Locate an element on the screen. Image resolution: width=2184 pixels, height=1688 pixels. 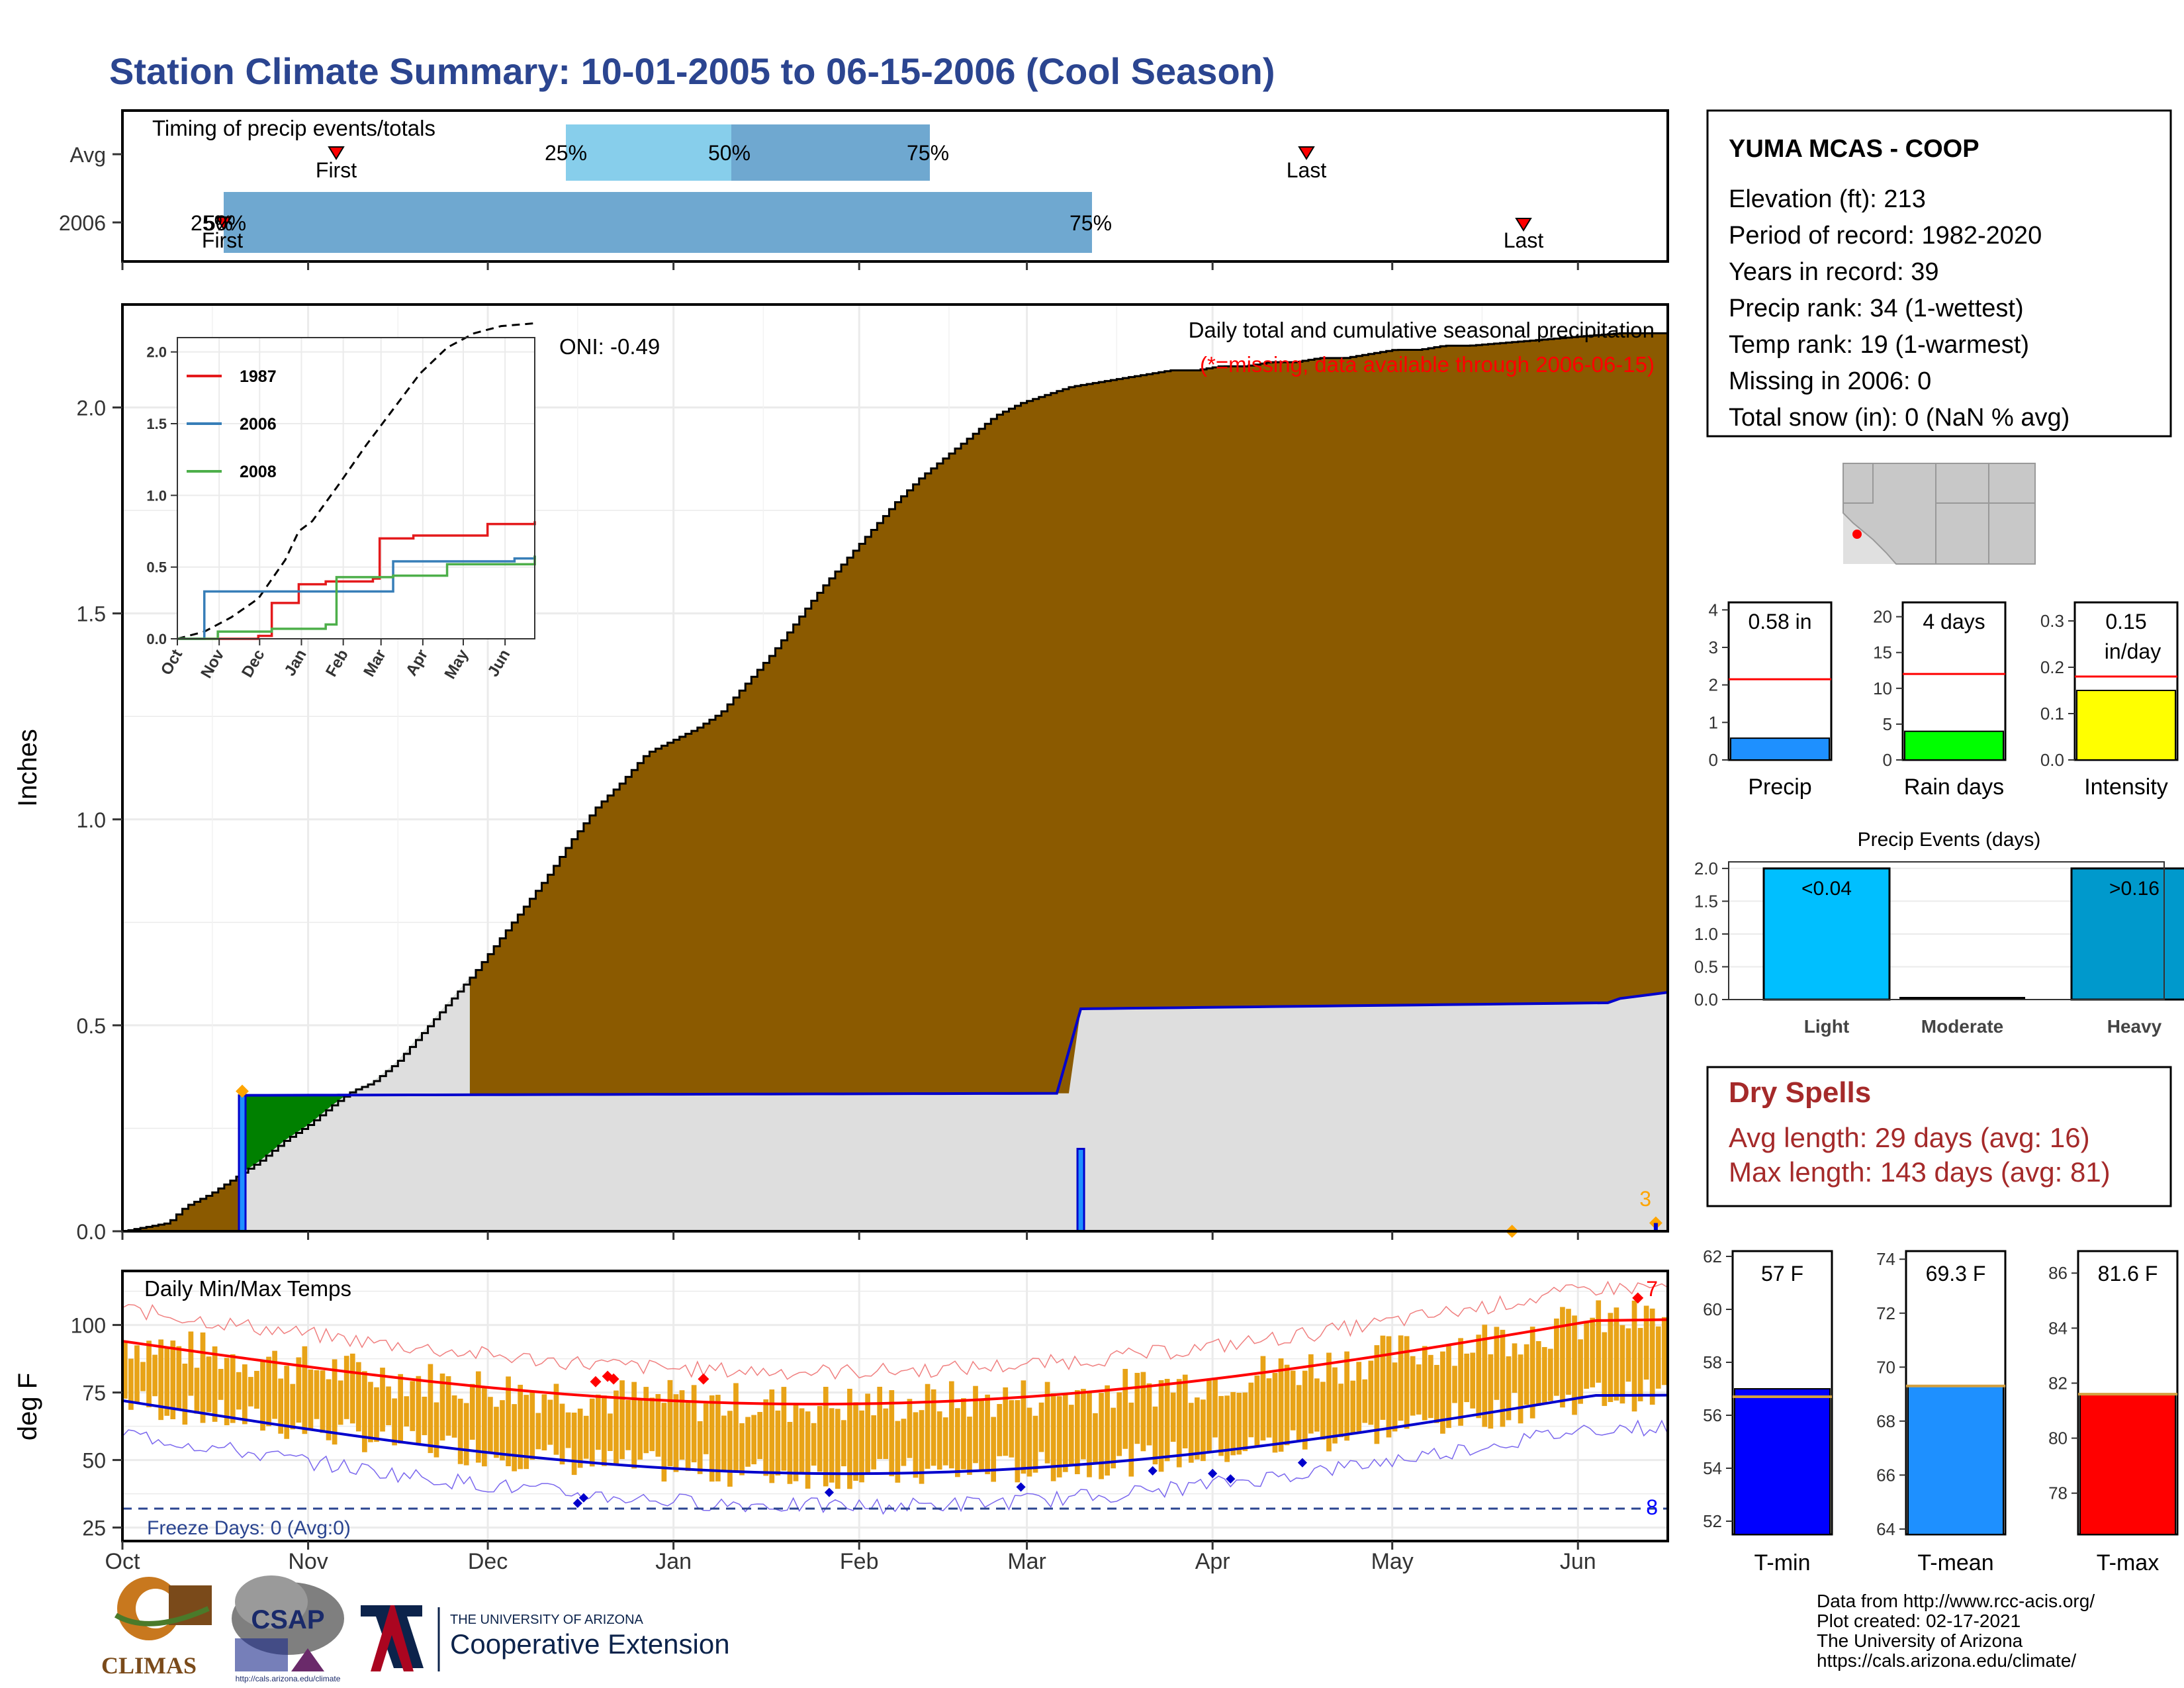
temp-xtick-label-Jan: Jan is located at coordinates (673, 1561).